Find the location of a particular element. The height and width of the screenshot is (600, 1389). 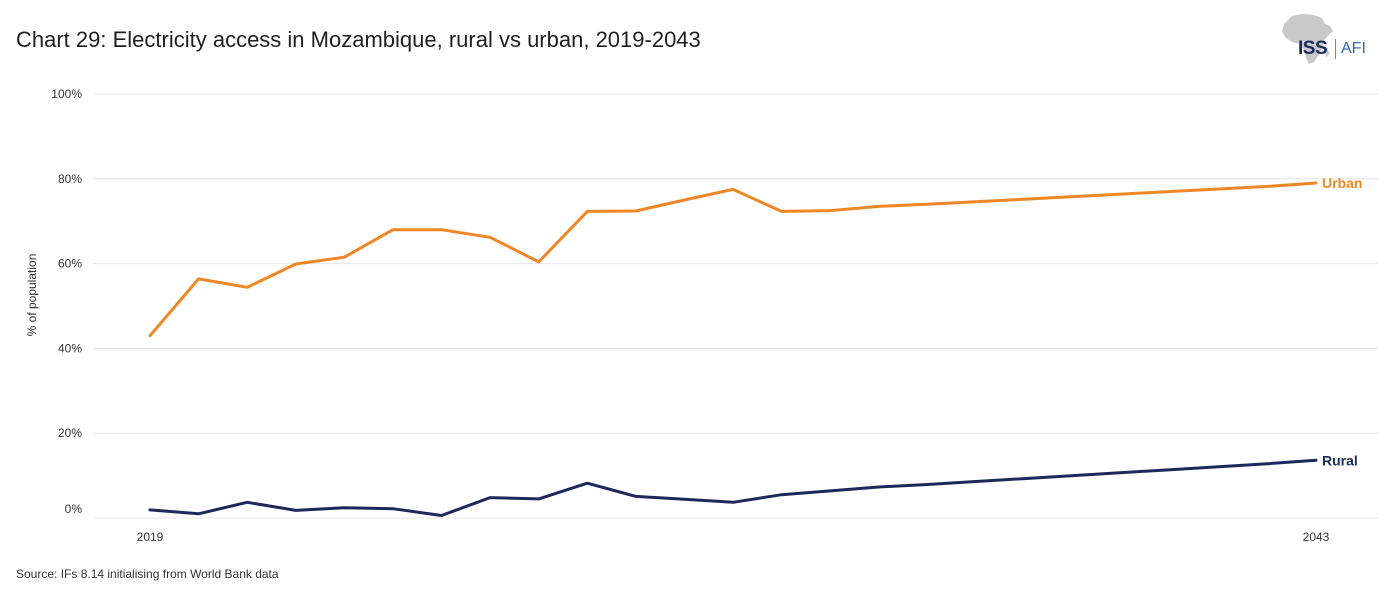

series-label-urban: Urban is located at coordinates (1342, 183).